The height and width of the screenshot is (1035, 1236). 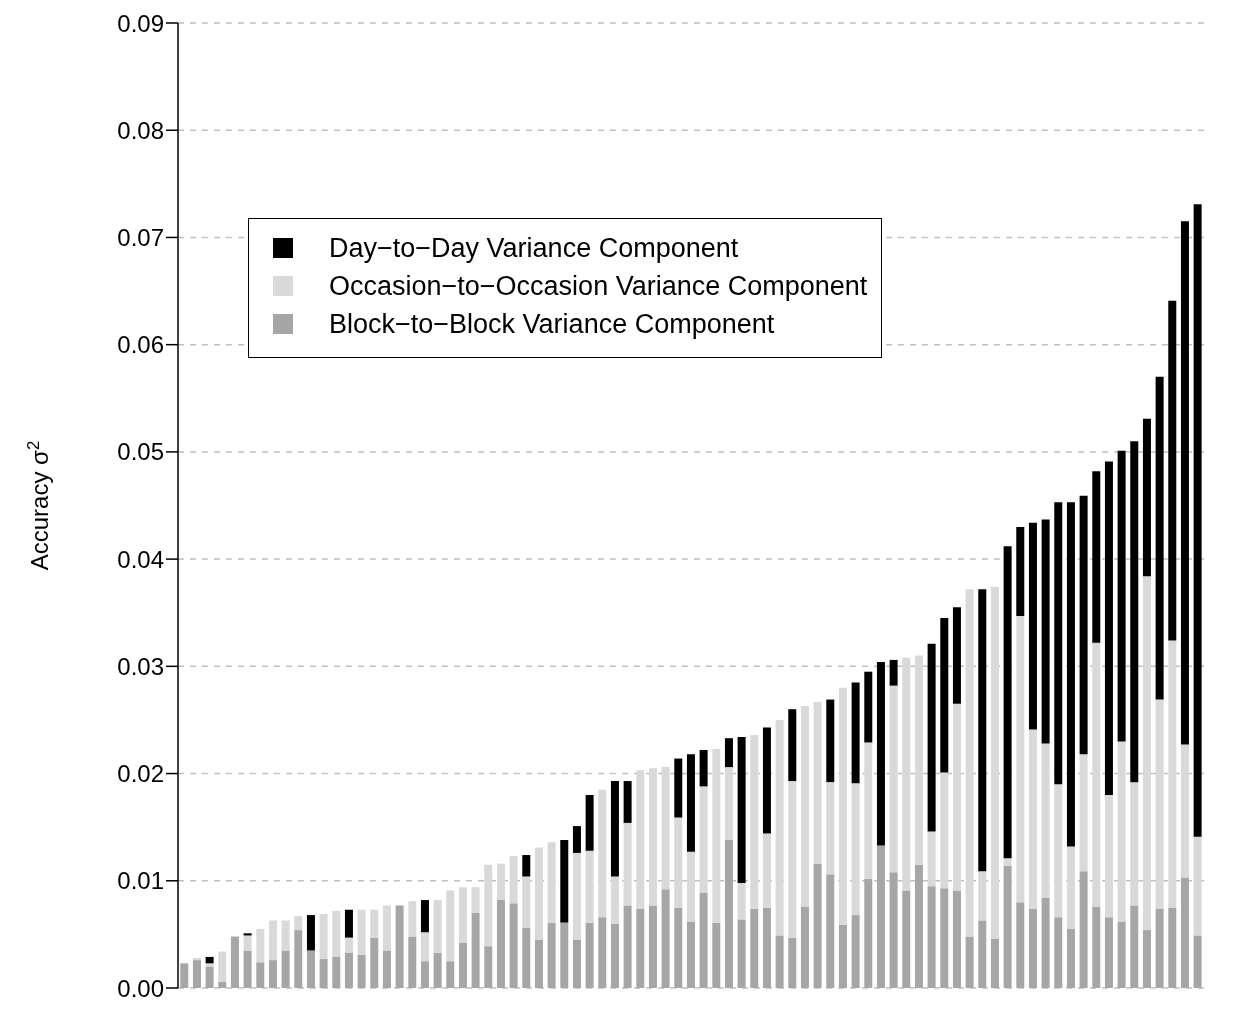 What do you see at coordinates (140, 881) in the screenshot?
I see `y-tick-label: 0.01` at bounding box center [140, 881].